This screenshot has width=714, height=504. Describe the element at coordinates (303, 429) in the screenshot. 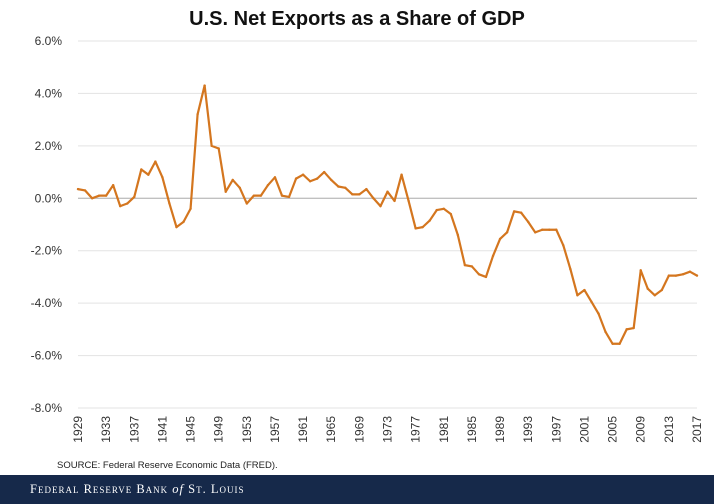

I see `x-tick-label: 1961` at that location.